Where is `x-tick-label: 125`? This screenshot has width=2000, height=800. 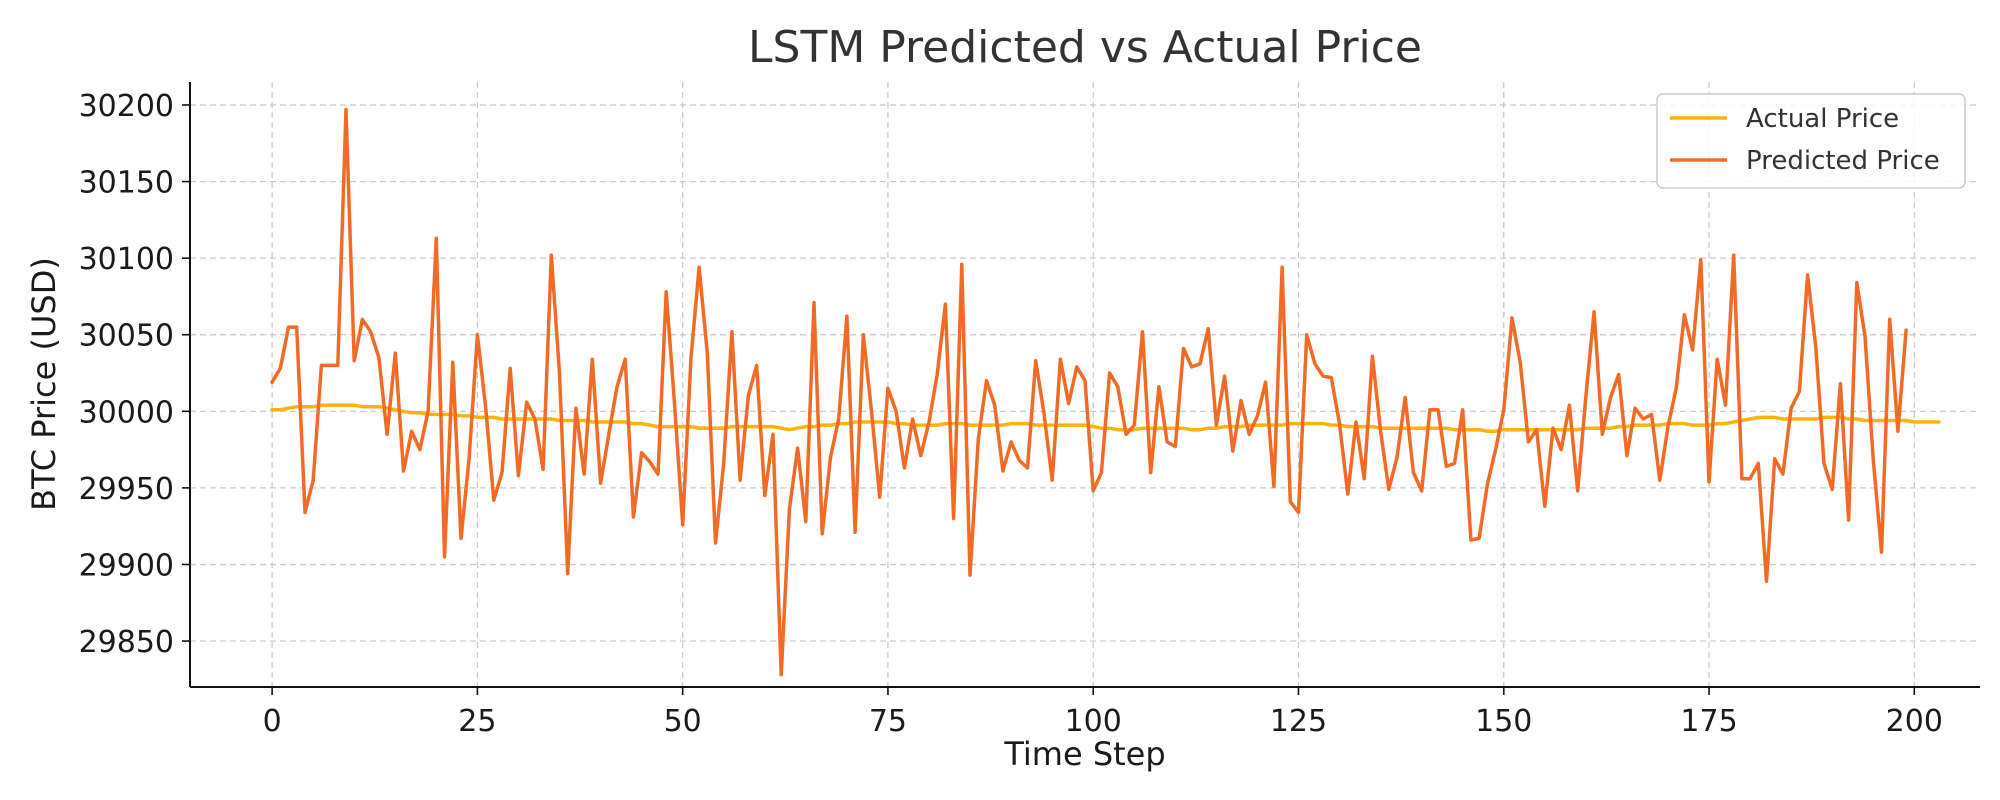
x-tick-label: 125 is located at coordinates (1298, 721).